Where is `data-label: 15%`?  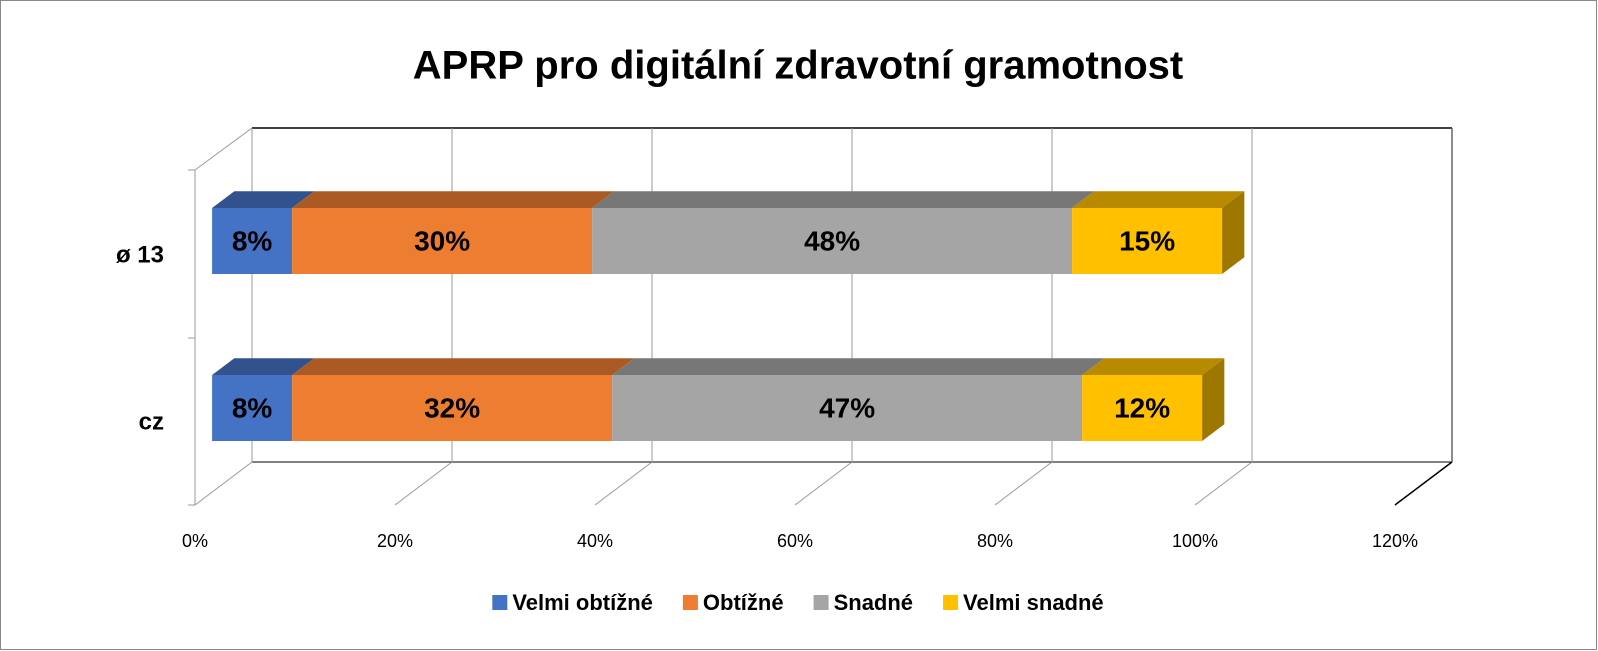 data-label: 15% is located at coordinates (1147, 240).